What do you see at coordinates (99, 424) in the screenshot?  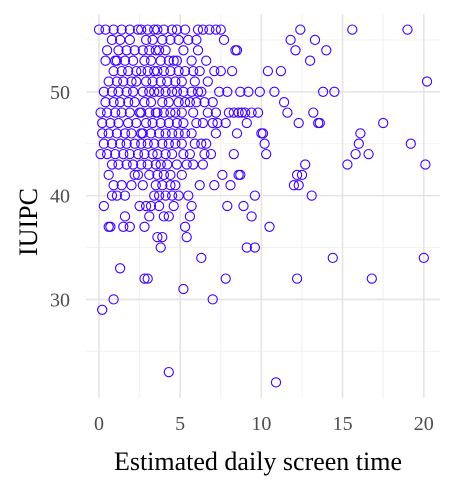 I see `x-tick-label: 0` at bounding box center [99, 424].